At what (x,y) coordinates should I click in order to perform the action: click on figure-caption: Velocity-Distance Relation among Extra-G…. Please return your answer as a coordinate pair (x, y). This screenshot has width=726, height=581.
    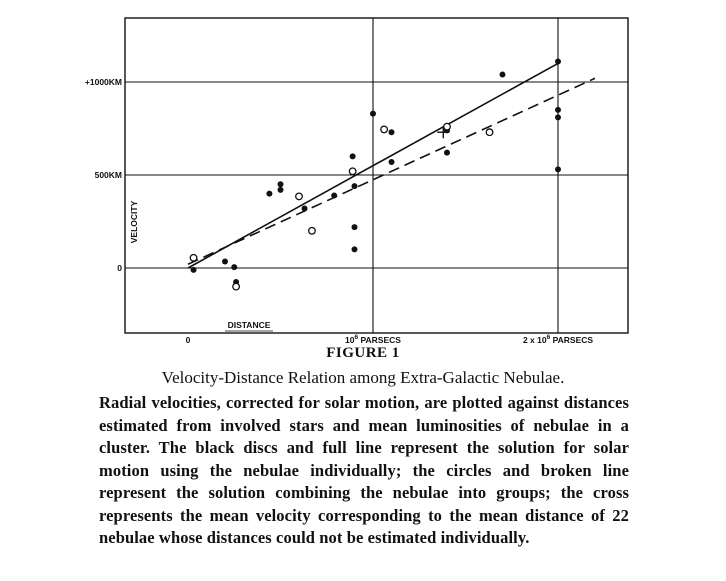
    Looking at the image, I should click on (363, 377).